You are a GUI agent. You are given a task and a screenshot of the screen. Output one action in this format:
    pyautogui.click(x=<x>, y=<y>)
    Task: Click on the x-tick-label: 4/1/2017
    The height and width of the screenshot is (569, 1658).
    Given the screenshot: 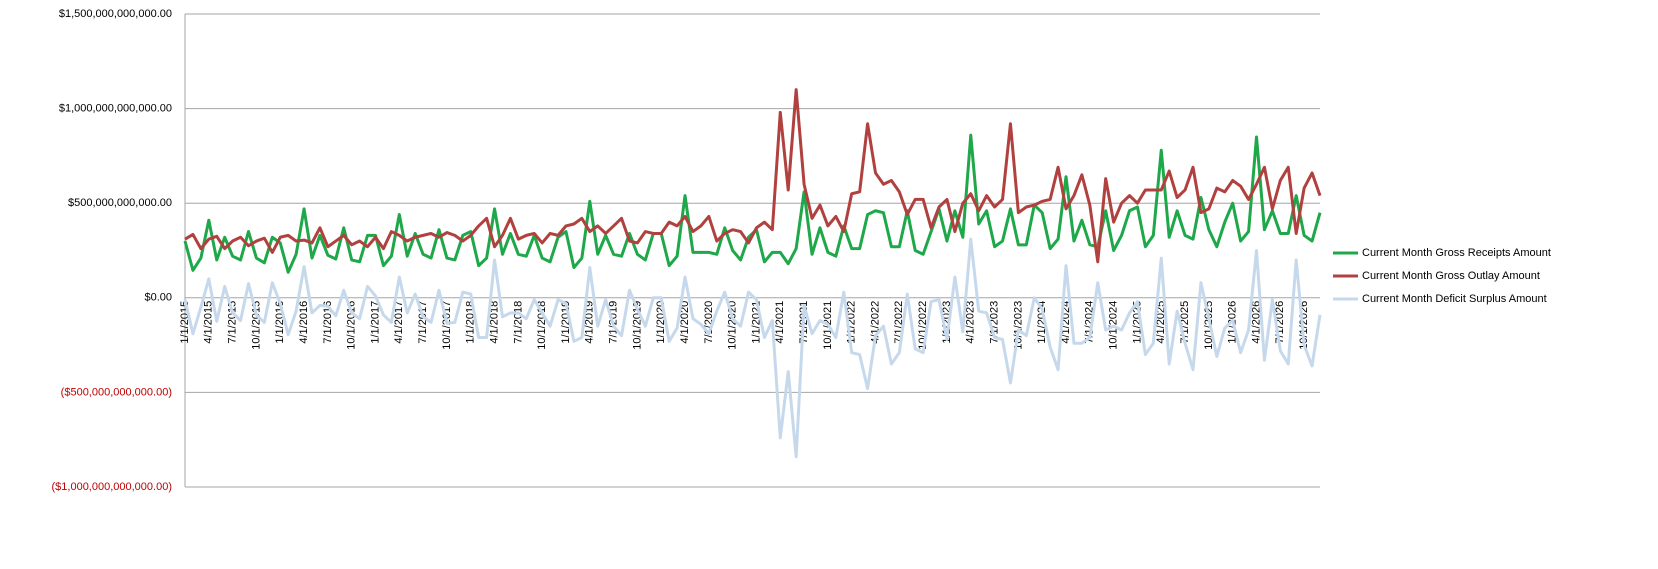 What is the action you would take?
    pyautogui.click(x=399, y=322)
    